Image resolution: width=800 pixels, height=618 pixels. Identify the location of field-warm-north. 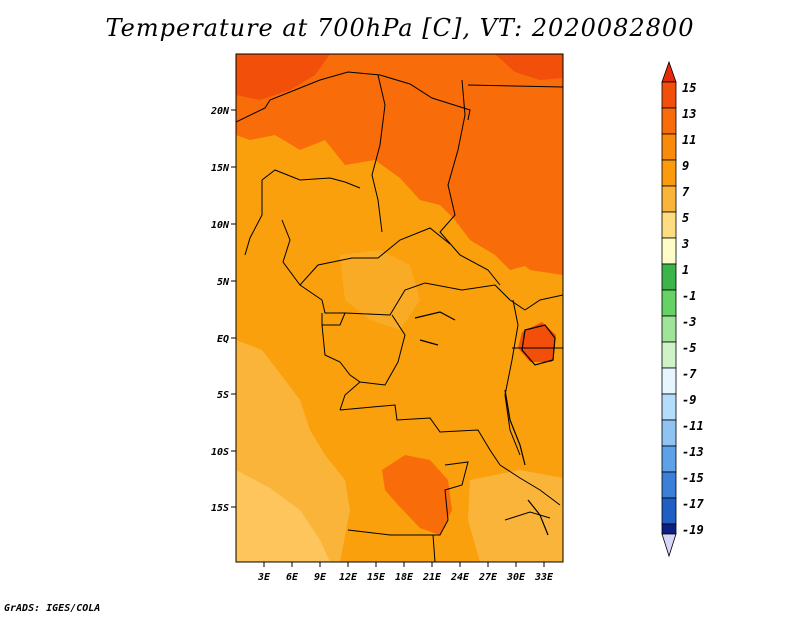
(399, 162).